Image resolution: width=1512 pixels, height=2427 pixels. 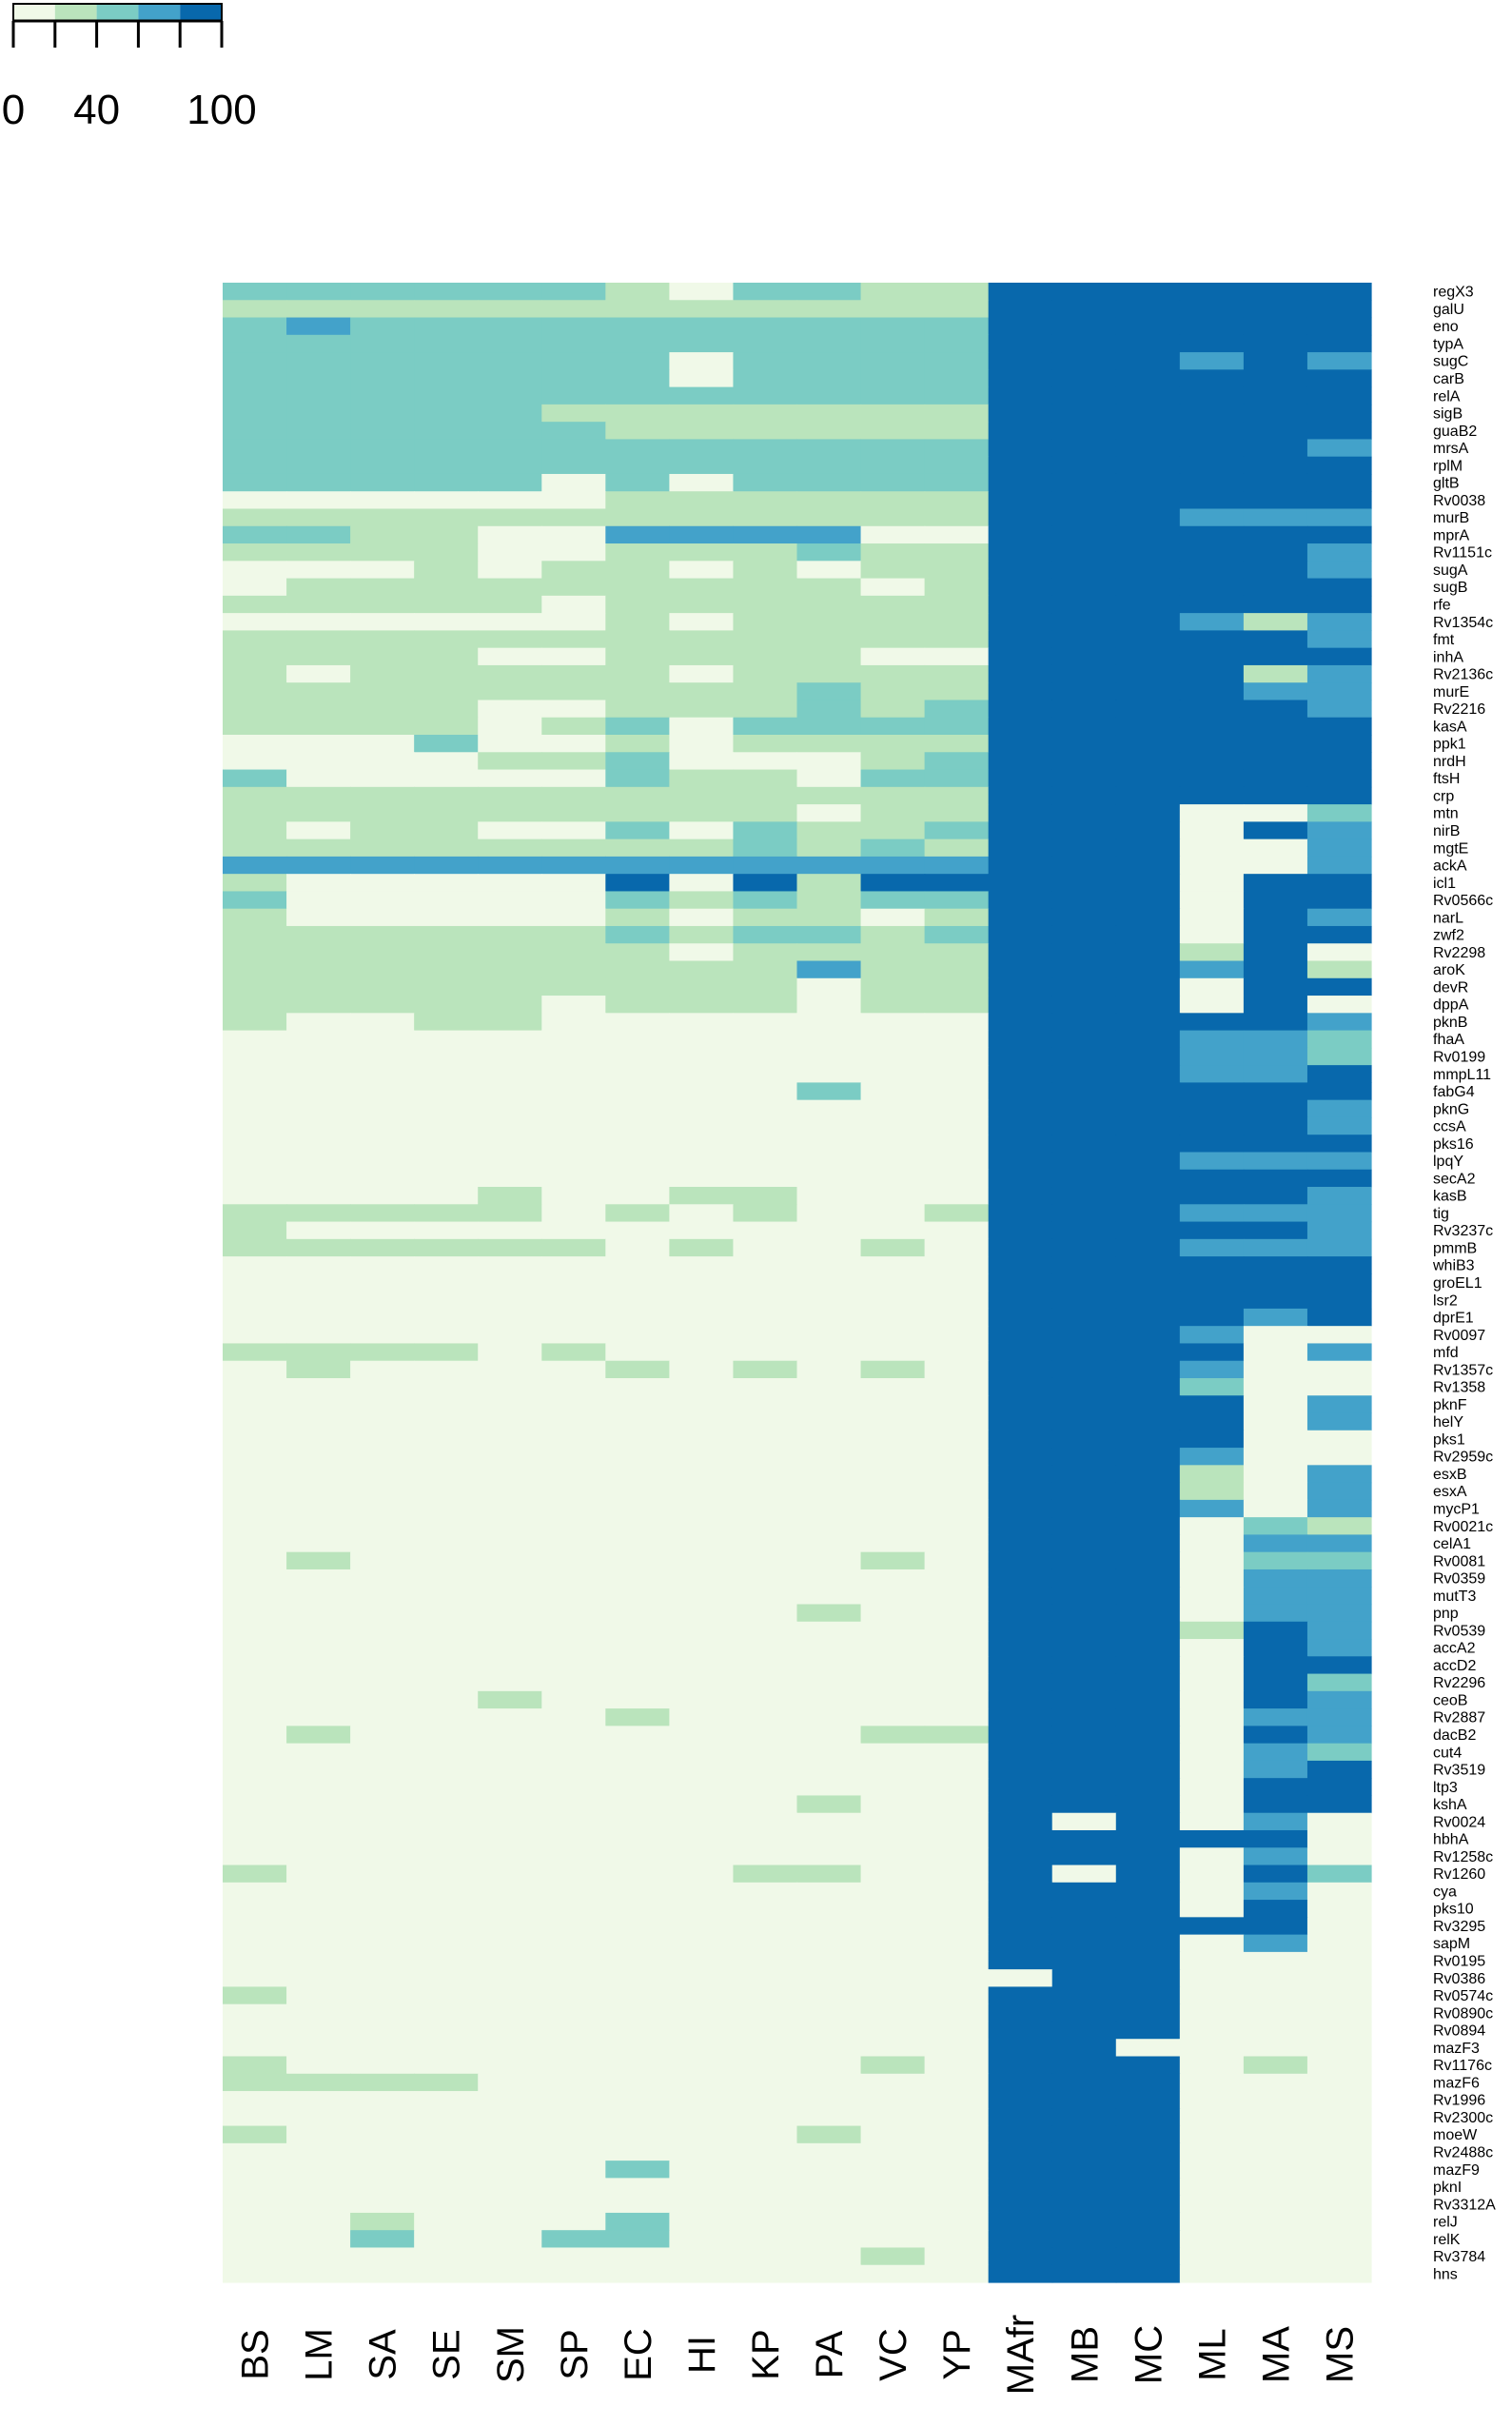 I want to click on gene-label: tig, so click(x=1441, y=1214).